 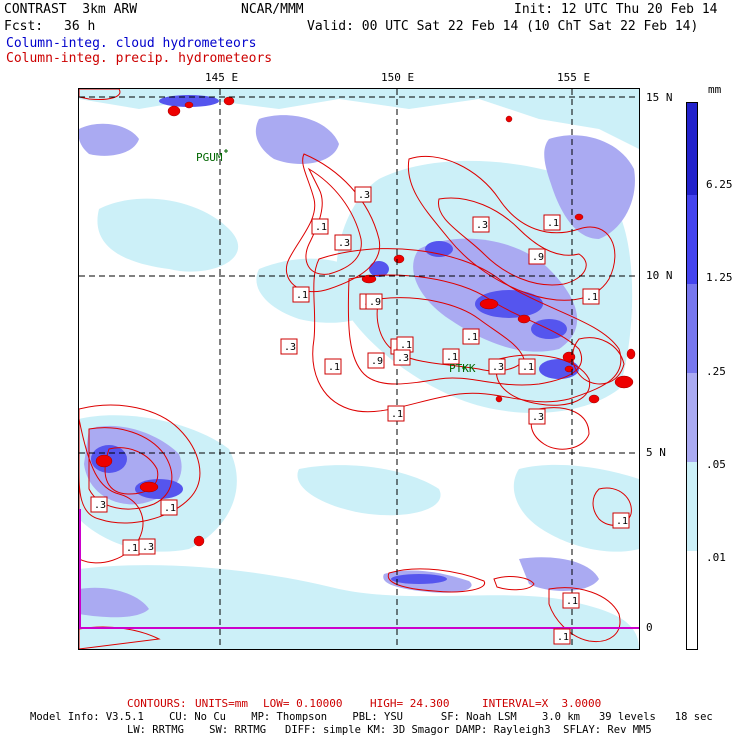 I want to click on organization-label: NCAR/MMM, so click(x=272, y=9).